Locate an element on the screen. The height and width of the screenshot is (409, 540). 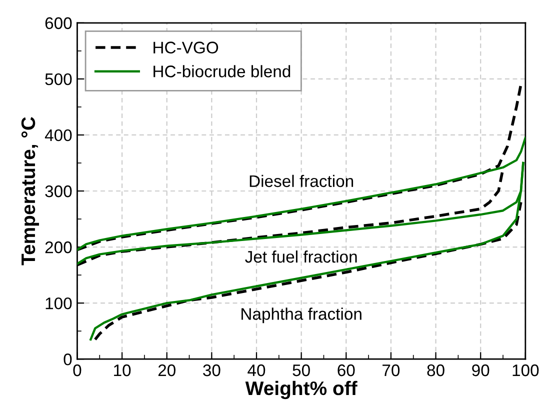
x-tick-label: 30 is located at coordinates (211, 370).